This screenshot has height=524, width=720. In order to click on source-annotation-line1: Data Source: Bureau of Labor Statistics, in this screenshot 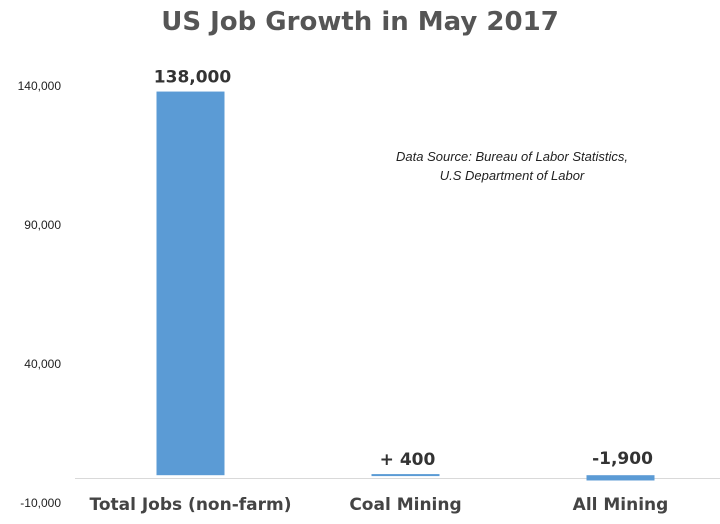, I will do `click(512, 156)`.